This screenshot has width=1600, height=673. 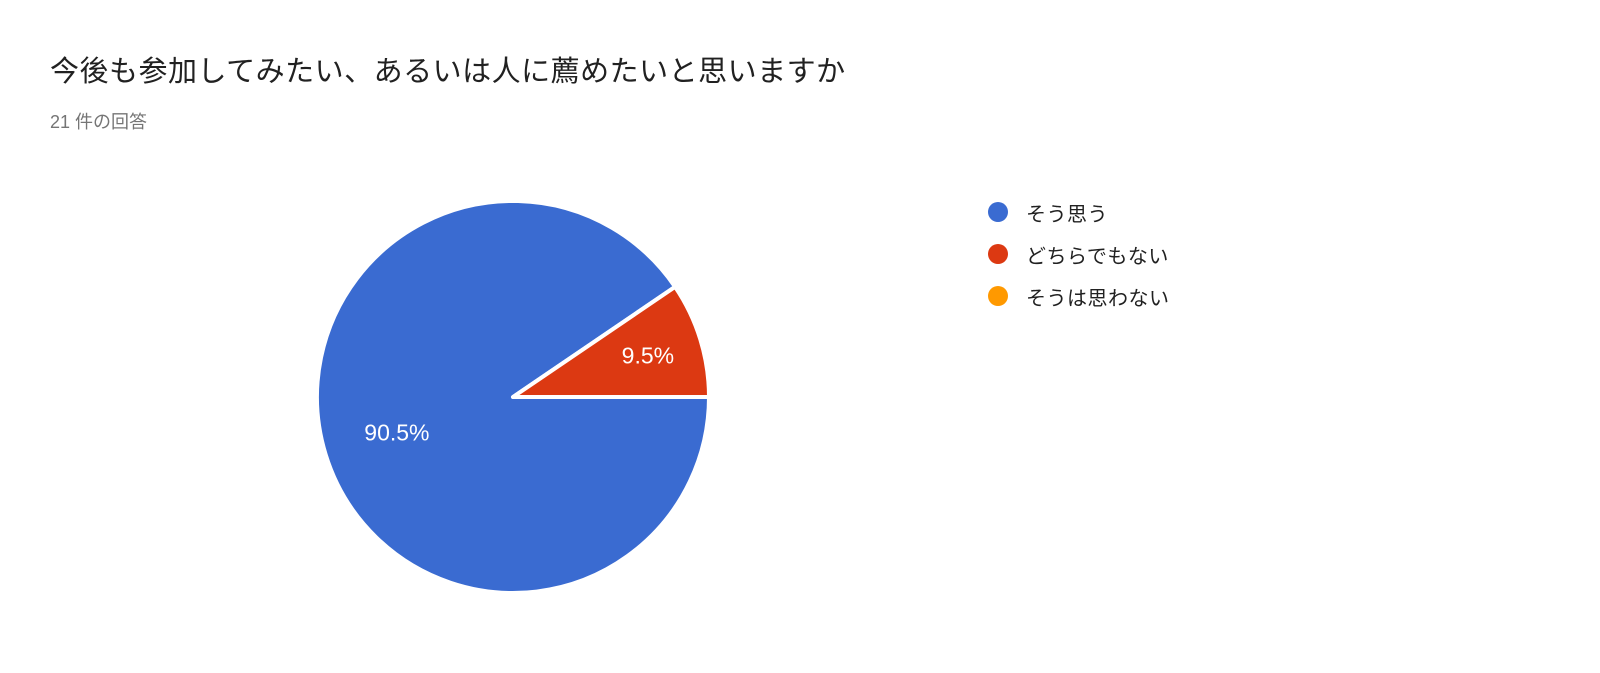 I want to click on pie-chart: 90.5% 9.5%, so click(x=513, y=397).